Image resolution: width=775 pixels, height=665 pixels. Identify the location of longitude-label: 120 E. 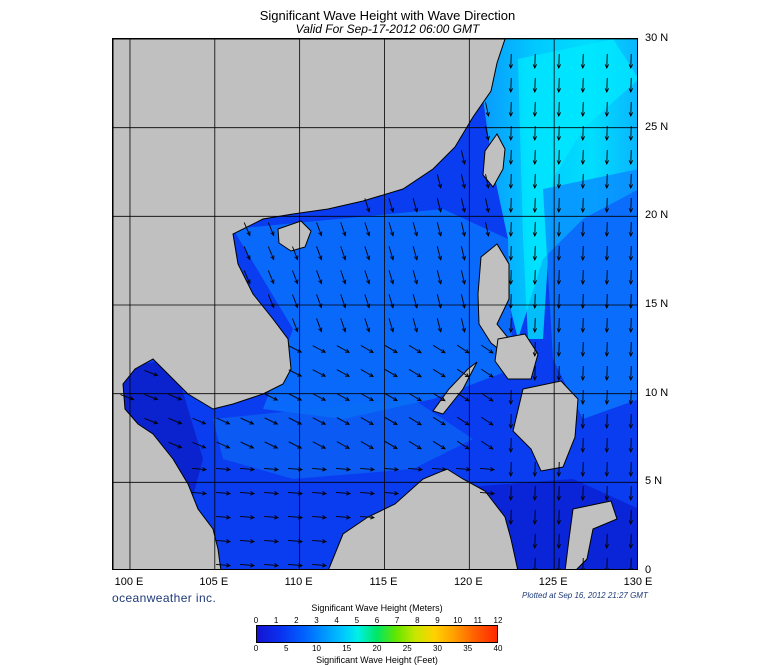
(468, 582).